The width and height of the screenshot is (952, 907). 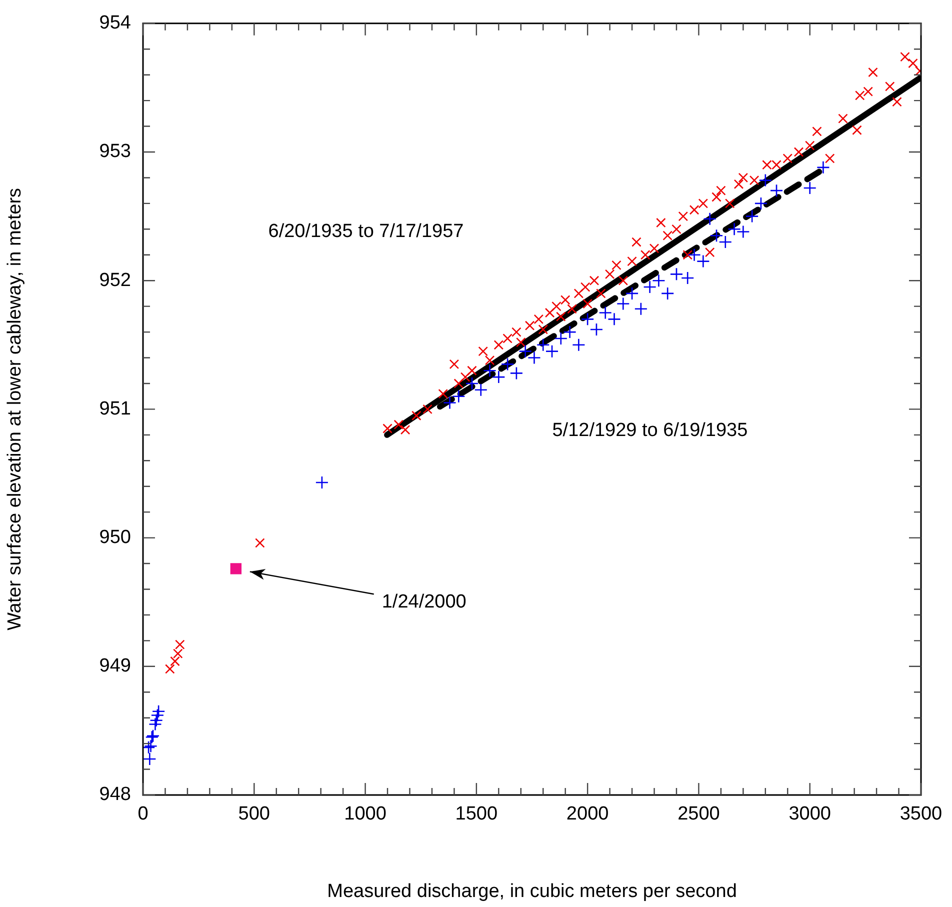 I want to click on y-tick-label: 948, so click(x=115, y=795).